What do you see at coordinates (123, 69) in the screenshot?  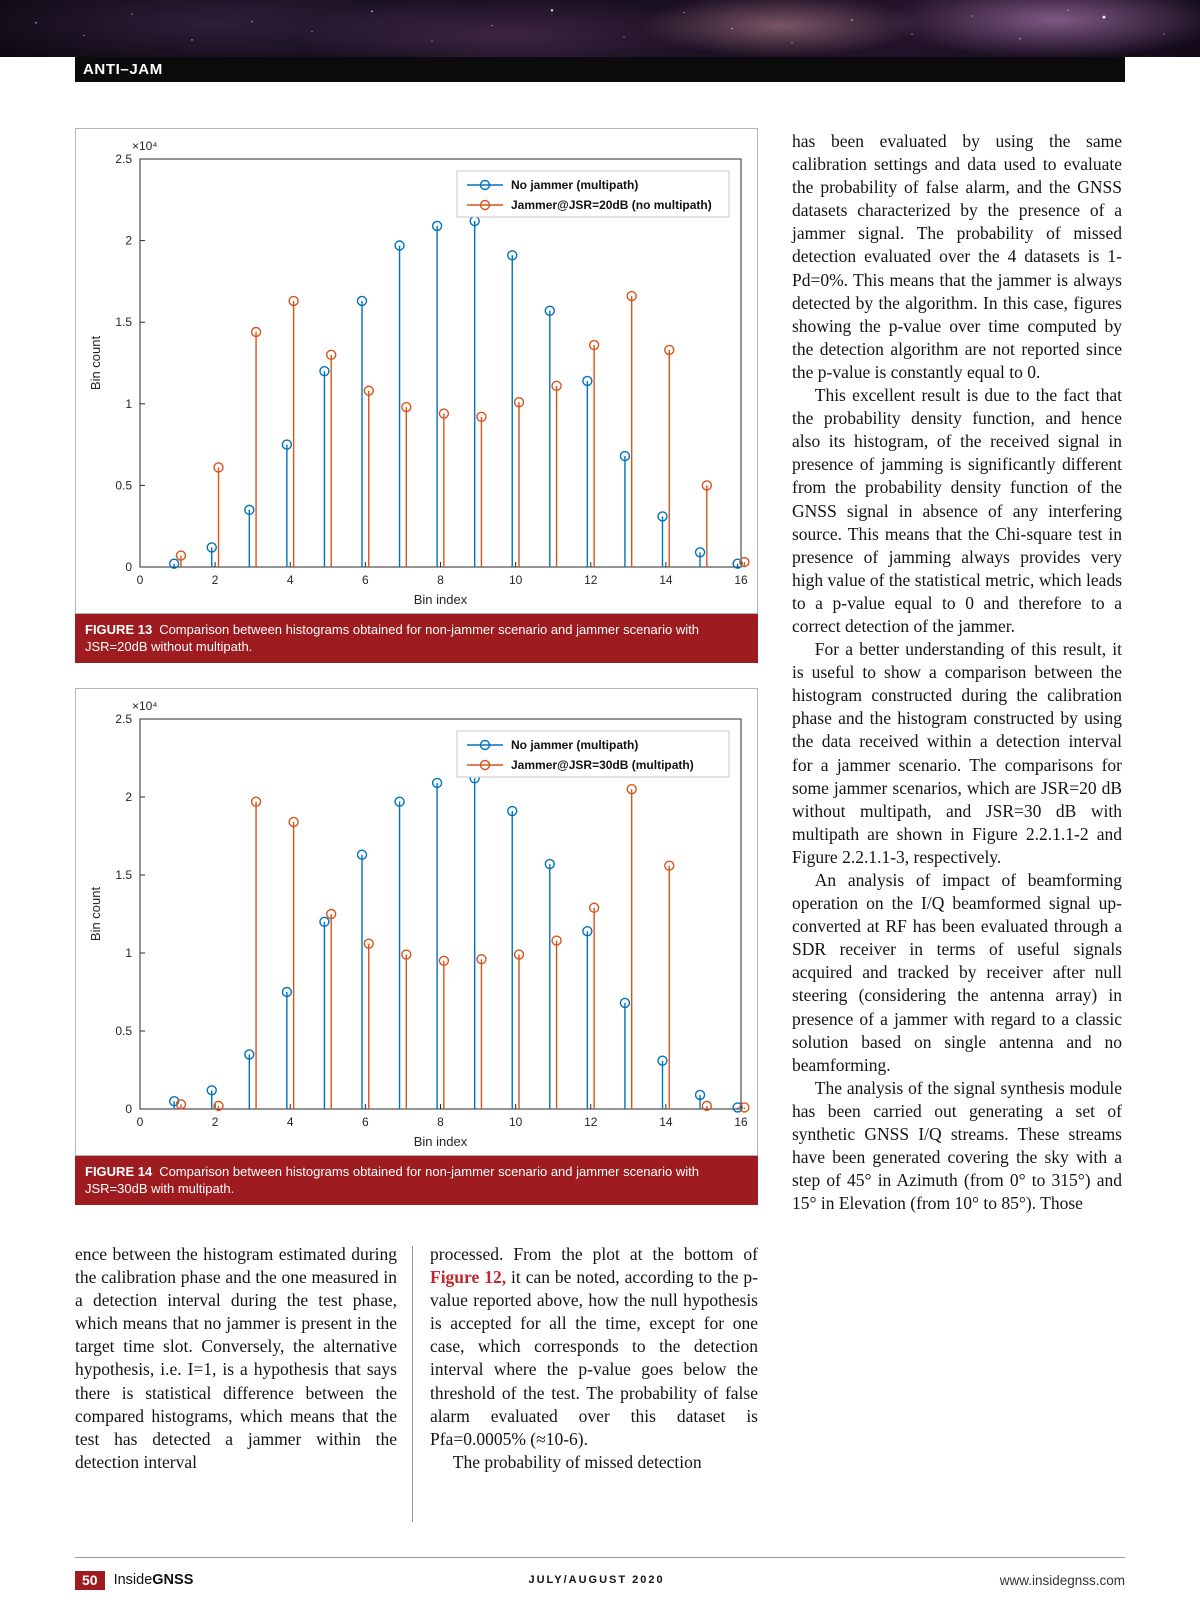 I see `section-label: ANTI–JAM` at bounding box center [123, 69].